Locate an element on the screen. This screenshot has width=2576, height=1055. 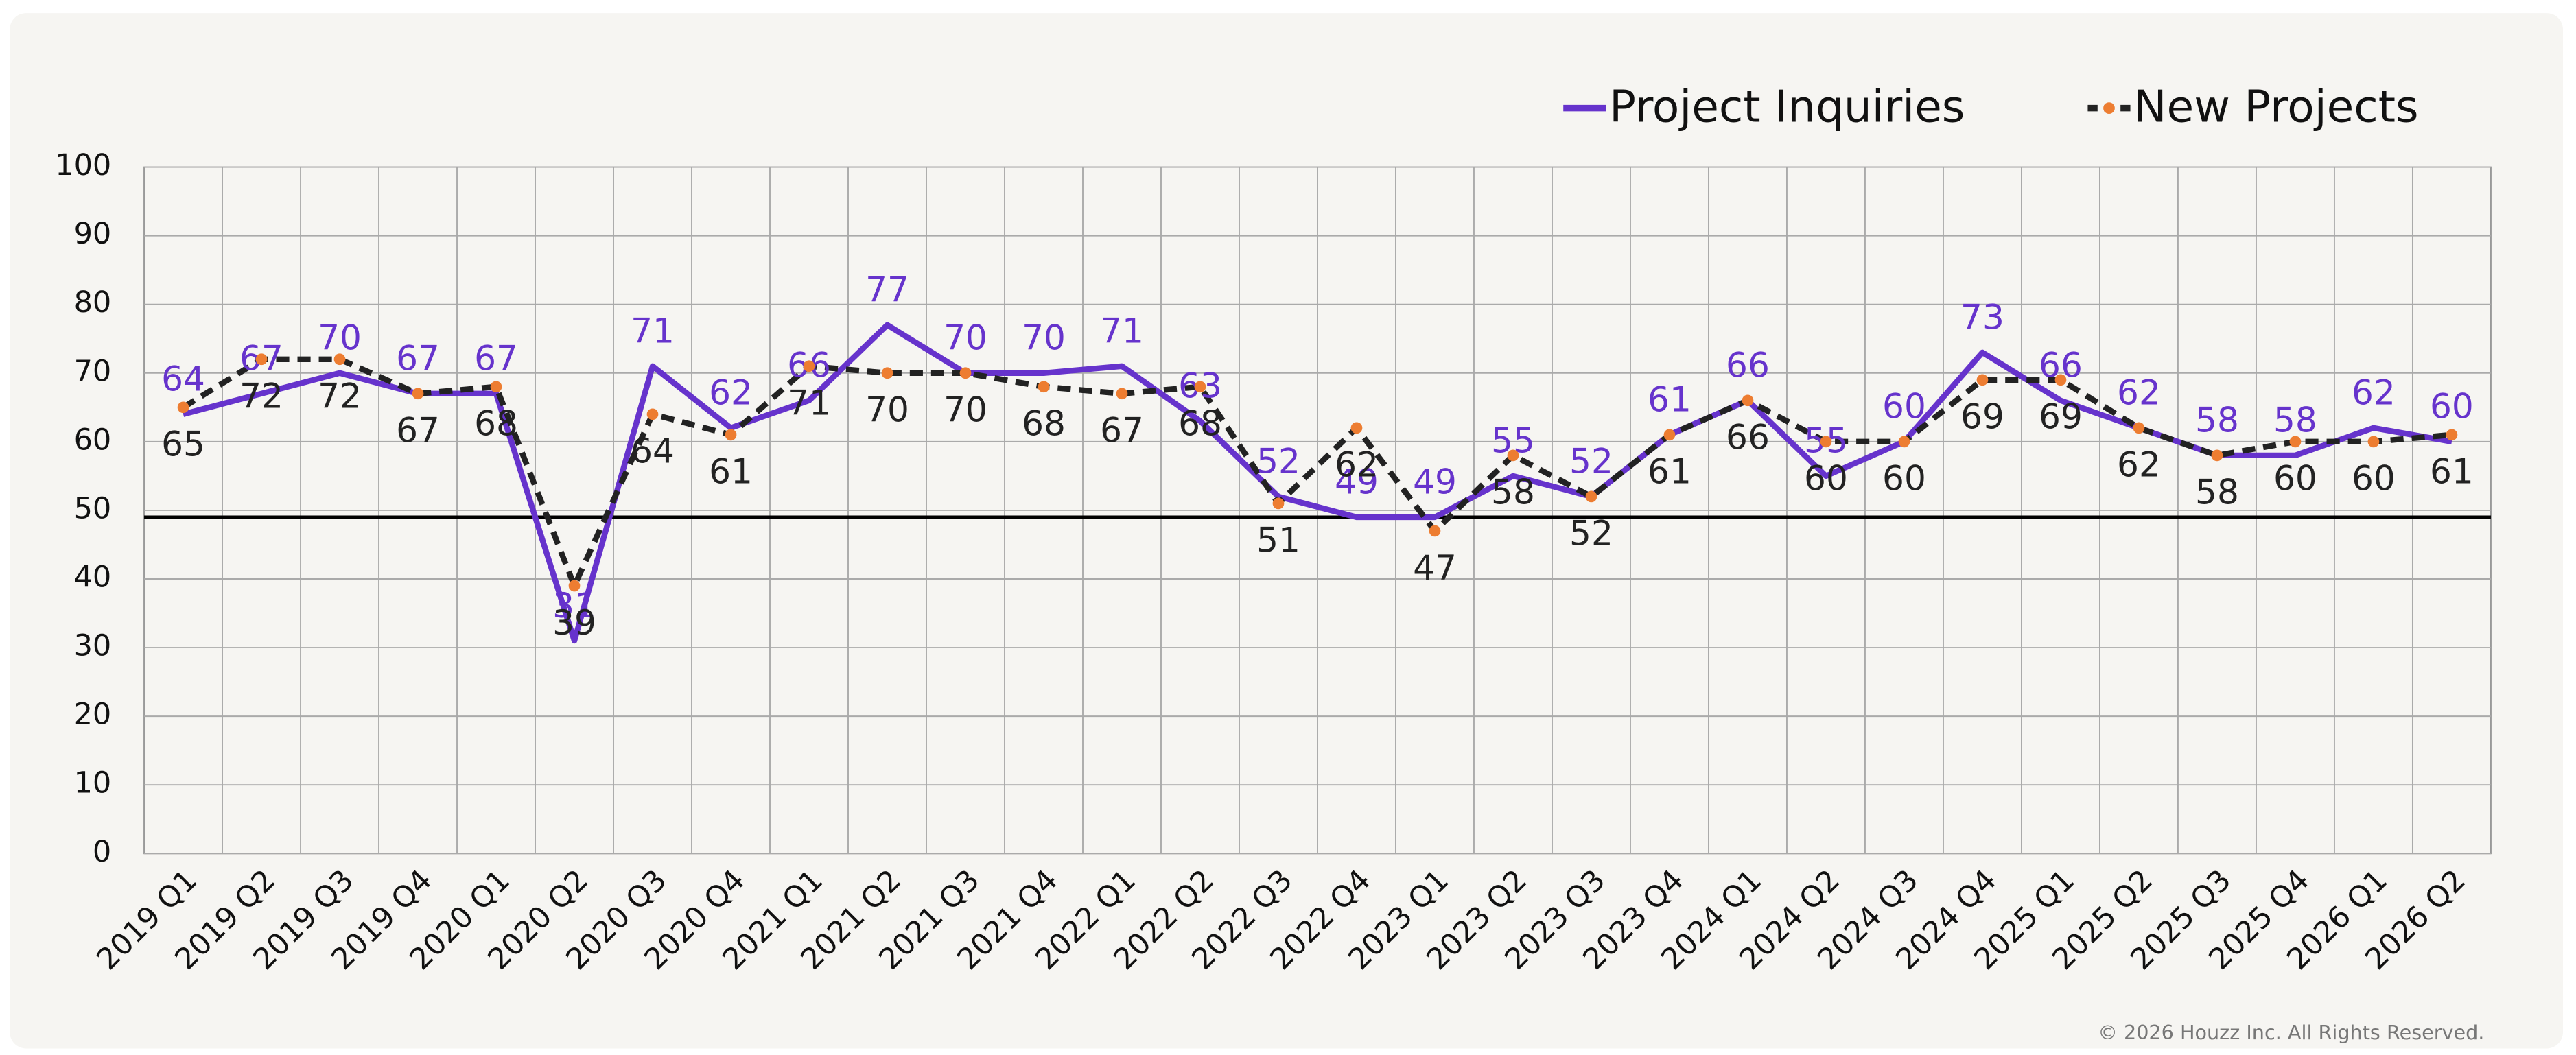
legend-marker is located at coordinates (2109, 108).